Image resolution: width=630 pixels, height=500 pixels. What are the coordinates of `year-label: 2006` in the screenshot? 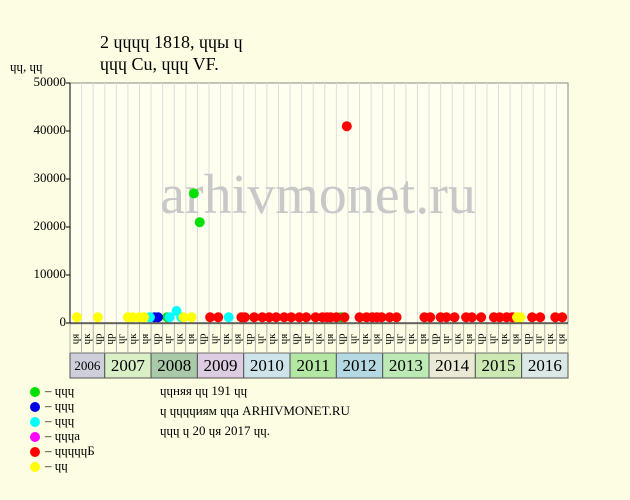 It's located at (87, 365).